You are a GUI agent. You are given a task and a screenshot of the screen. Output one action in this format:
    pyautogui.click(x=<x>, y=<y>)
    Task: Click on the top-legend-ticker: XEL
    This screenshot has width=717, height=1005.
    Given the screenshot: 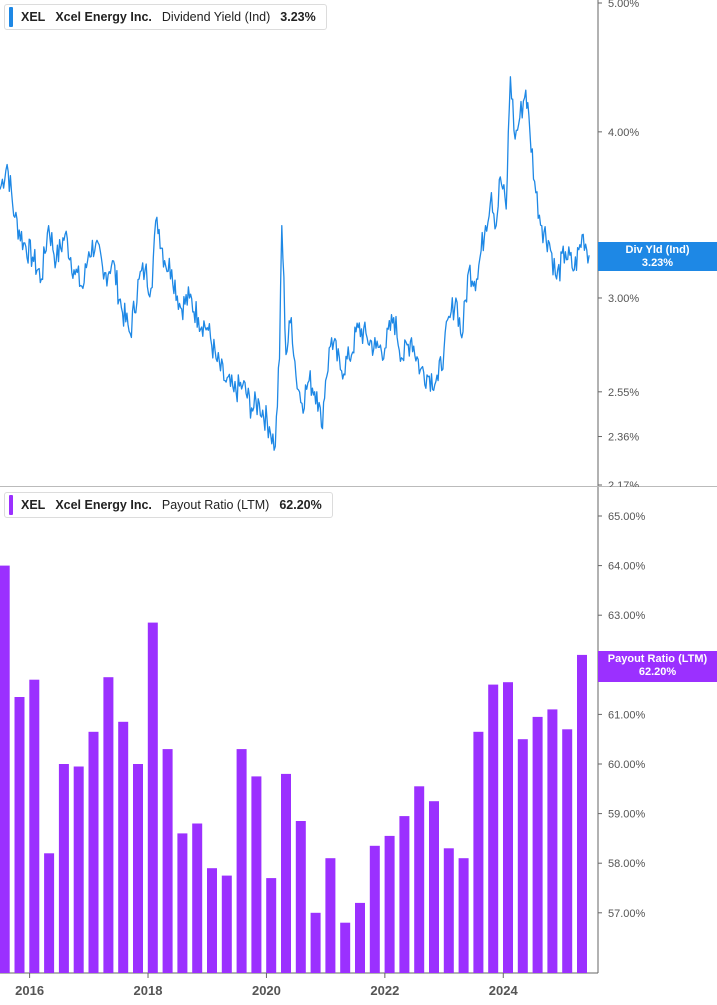 What is the action you would take?
    pyautogui.click(x=33, y=17)
    